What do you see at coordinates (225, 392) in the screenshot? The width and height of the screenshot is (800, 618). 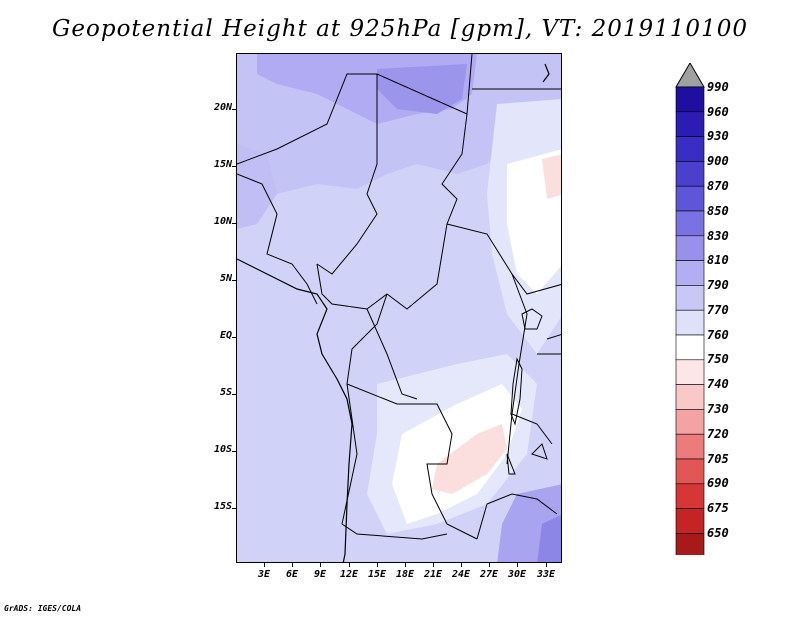 I see `lat-tick-label: 5S` at bounding box center [225, 392].